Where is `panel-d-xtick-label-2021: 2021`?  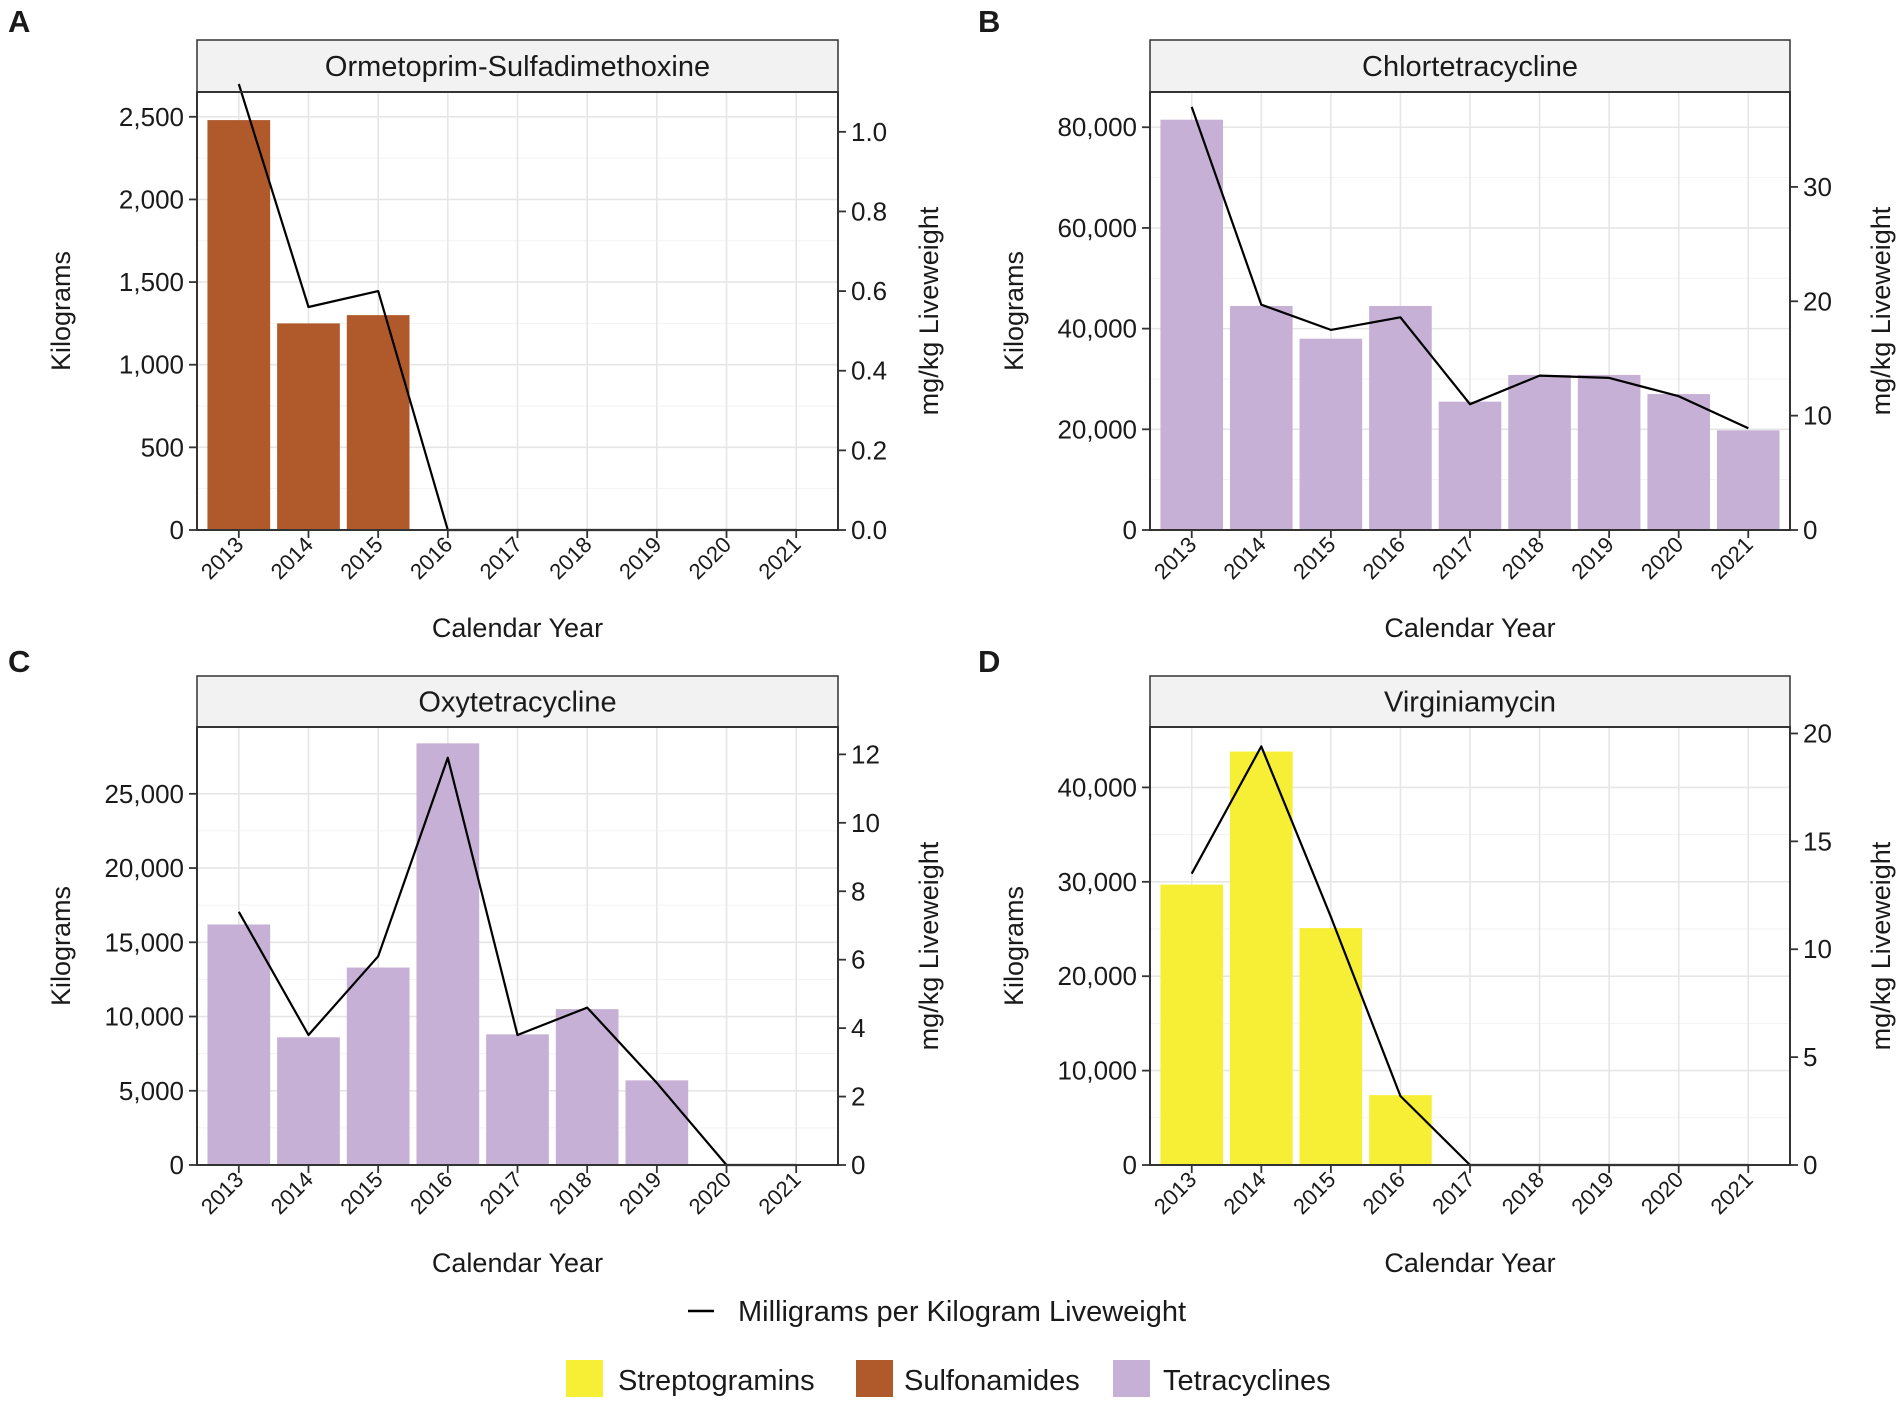 panel-d-xtick-label-2021: 2021 is located at coordinates (1732, 1193).